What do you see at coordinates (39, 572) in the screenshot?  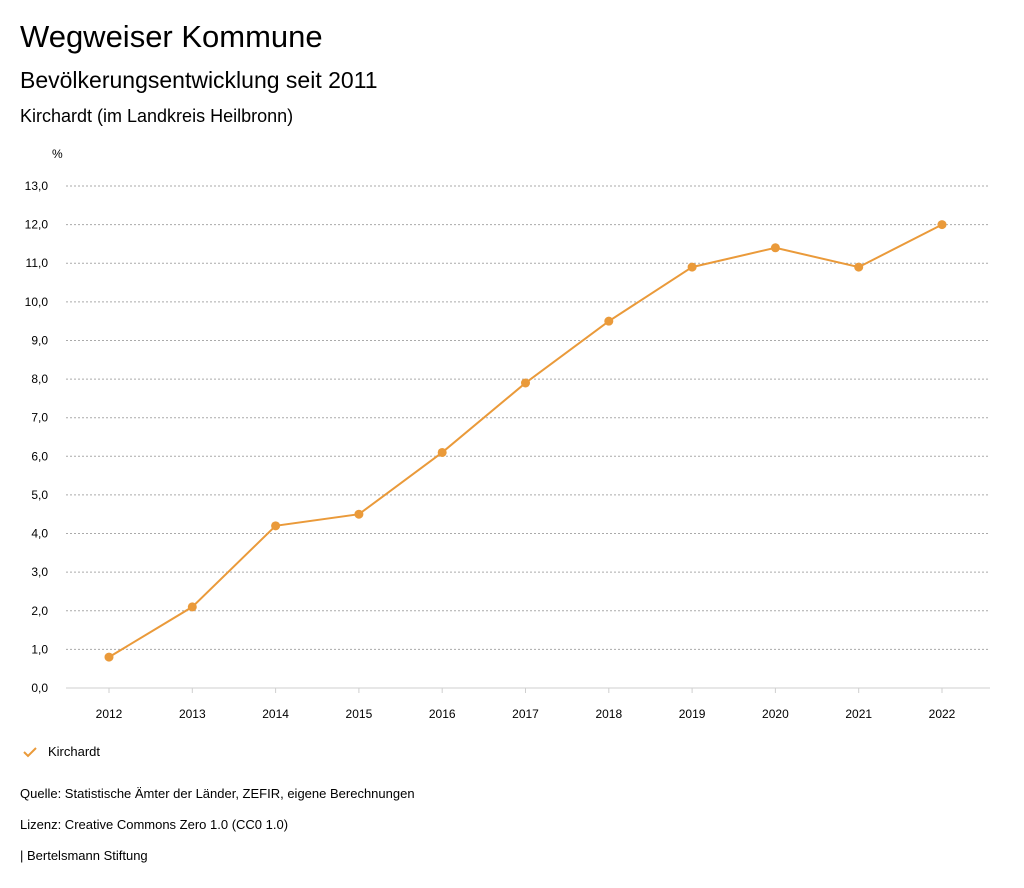 I see `y-tick-label: 3,0` at bounding box center [39, 572].